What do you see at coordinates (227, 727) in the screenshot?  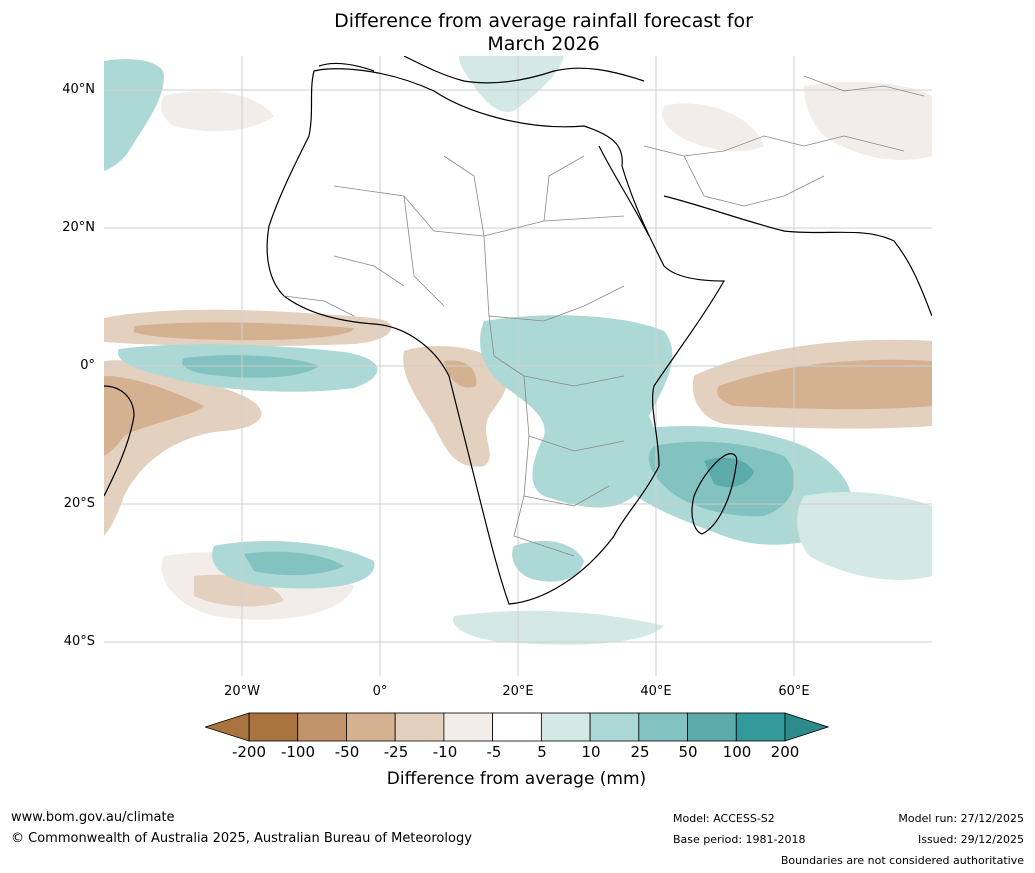 I see `colorbar-extend-low` at bounding box center [227, 727].